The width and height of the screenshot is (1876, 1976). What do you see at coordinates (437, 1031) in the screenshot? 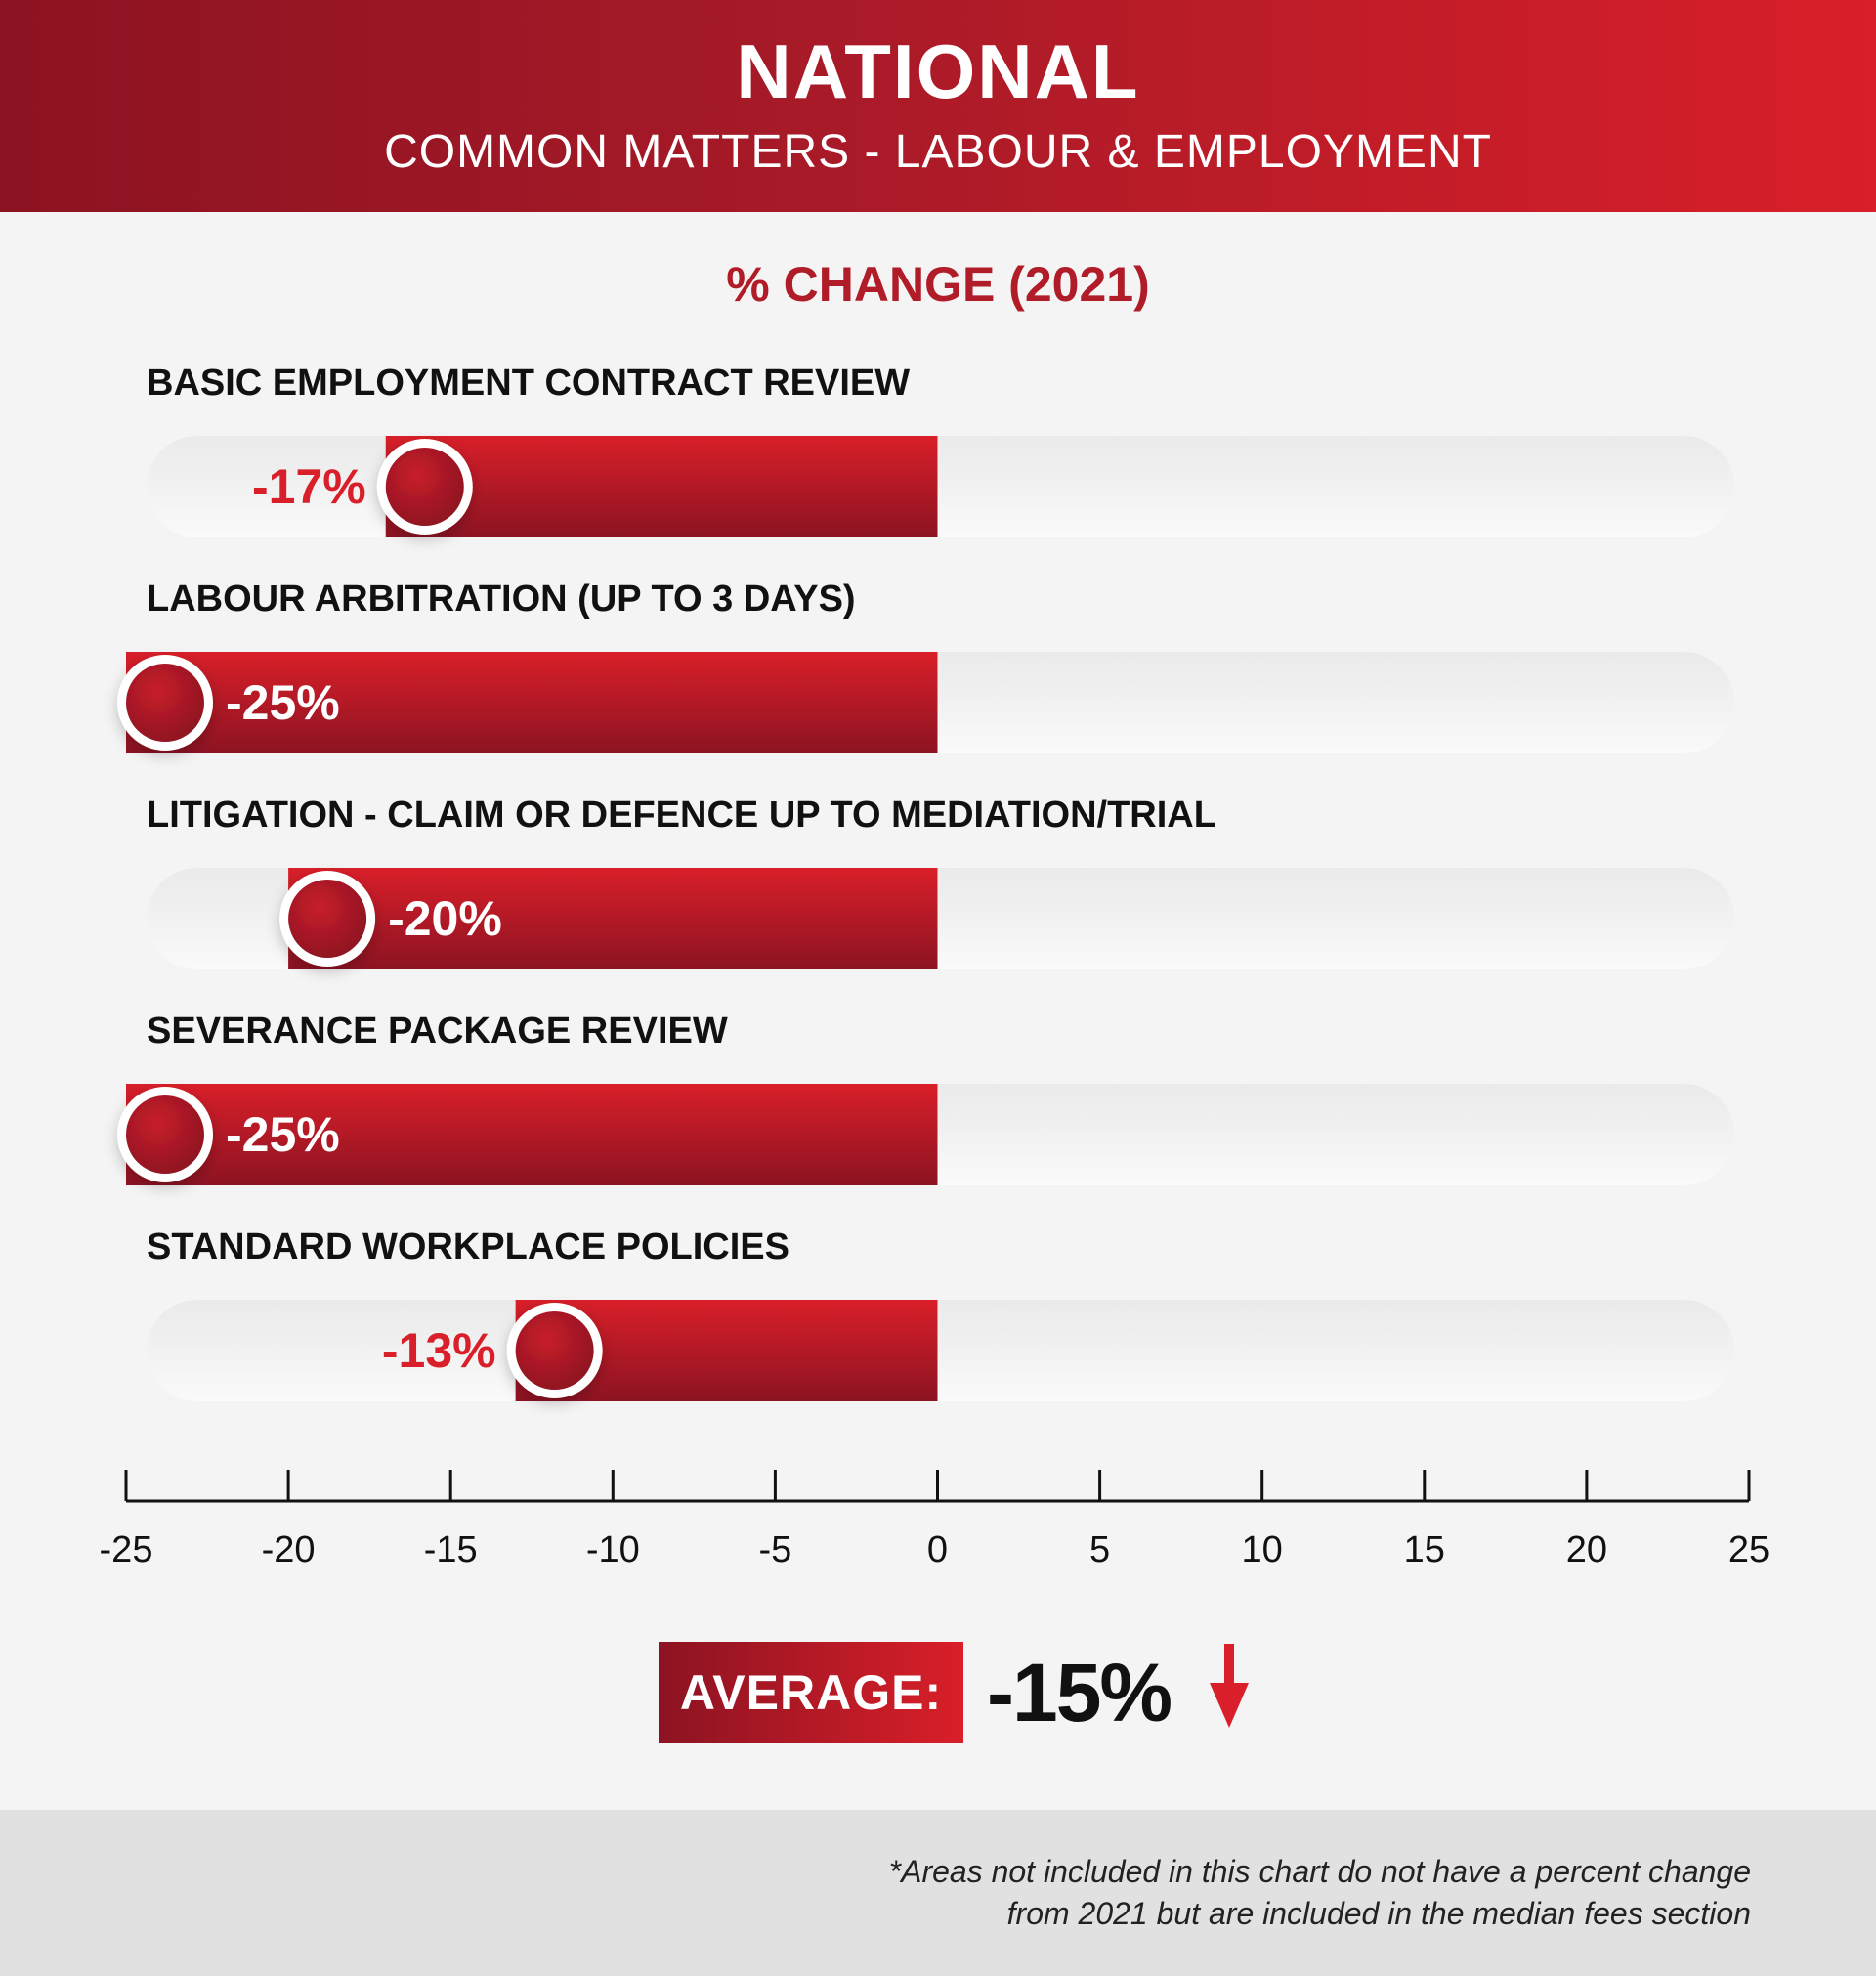
I see `category-label: SEVERANCE PACKAGE REVIEW` at bounding box center [437, 1031].